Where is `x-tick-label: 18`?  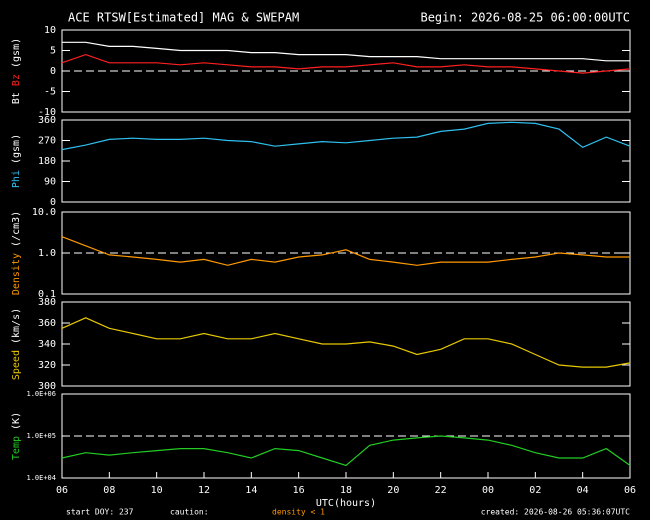 x-tick-label: 18 is located at coordinates (346, 490).